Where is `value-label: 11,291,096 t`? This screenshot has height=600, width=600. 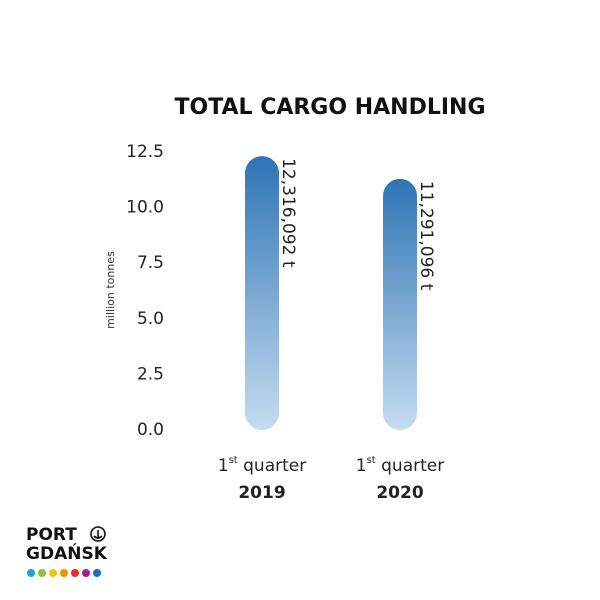 value-label: 11,291,096 t is located at coordinates (426, 236).